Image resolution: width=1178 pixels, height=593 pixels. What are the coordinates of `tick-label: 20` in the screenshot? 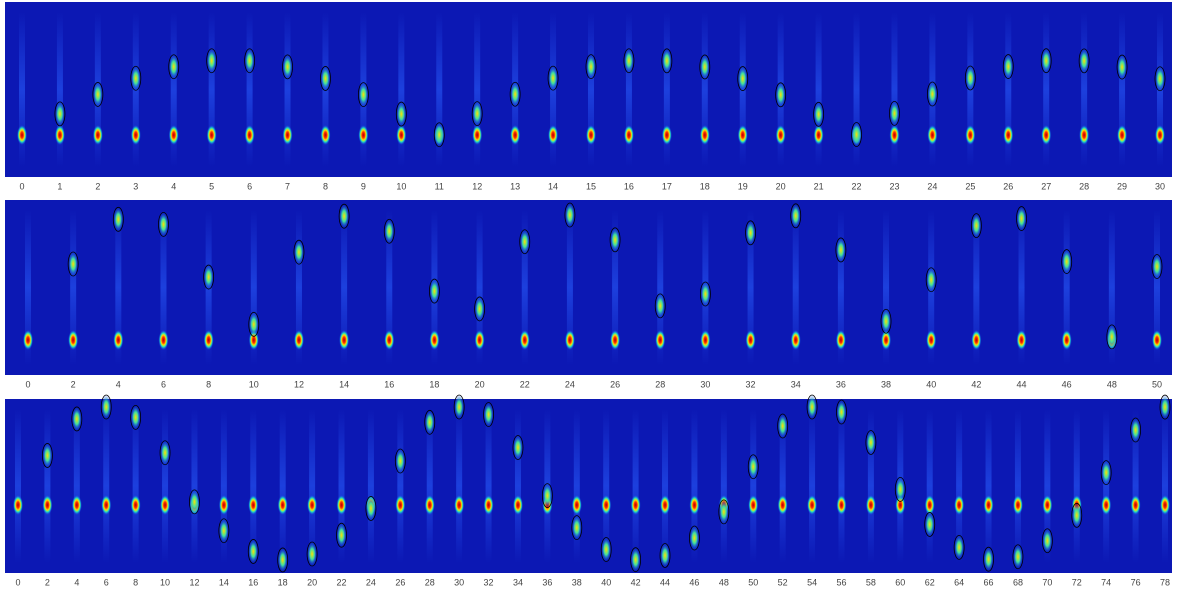 It's located at (480, 384).